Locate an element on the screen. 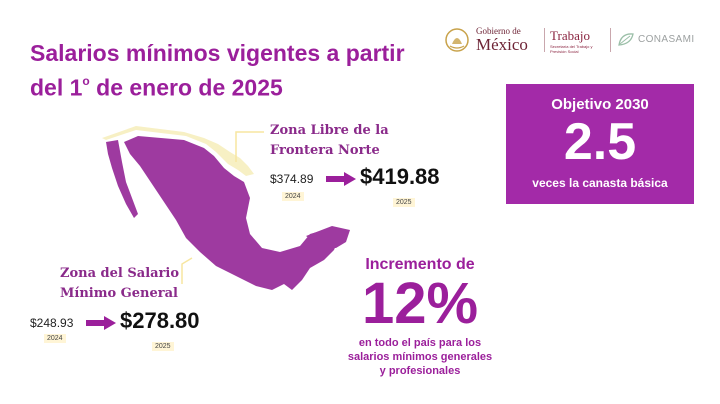 Image resolution: width=720 pixels, height=404 pixels. trabajo-logo-text: Trabajo is located at coordinates (570, 35).